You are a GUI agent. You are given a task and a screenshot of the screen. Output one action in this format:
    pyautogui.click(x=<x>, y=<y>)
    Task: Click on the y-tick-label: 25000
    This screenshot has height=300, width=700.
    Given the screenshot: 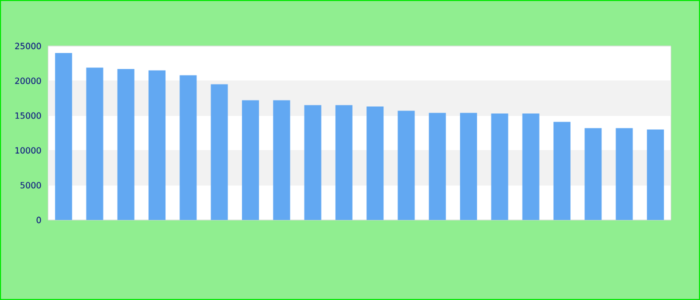 What is the action you would take?
    pyautogui.click(x=28, y=46)
    